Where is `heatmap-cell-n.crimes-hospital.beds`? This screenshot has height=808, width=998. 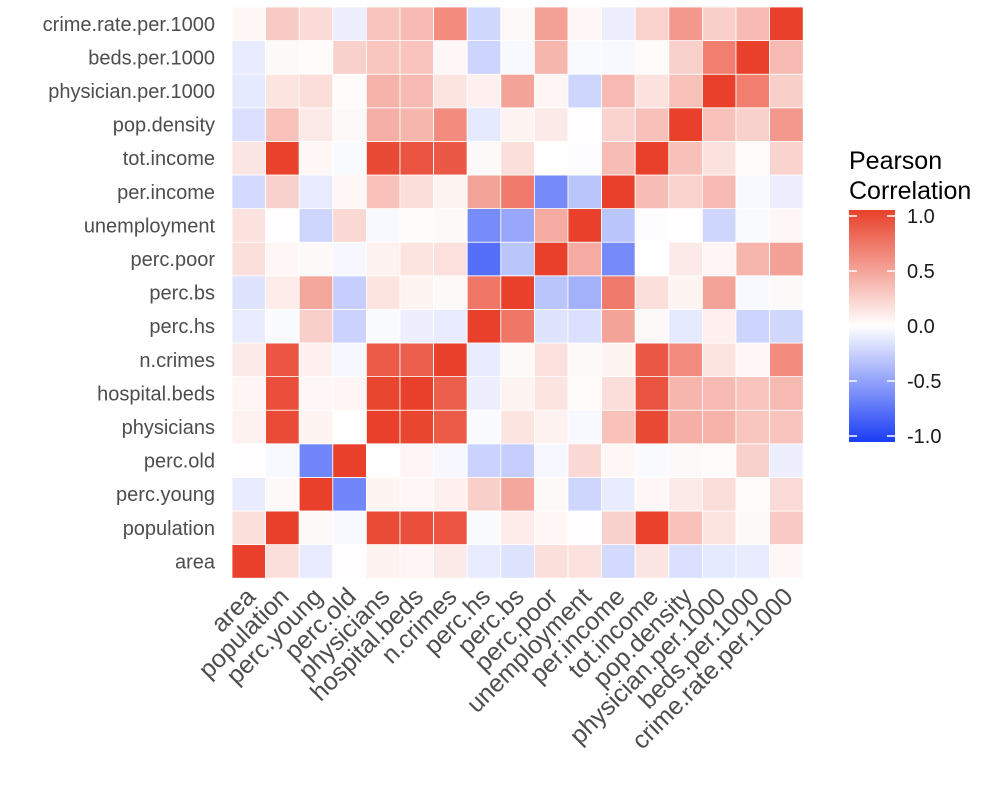 heatmap-cell-n.crimes-hospital.beds is located at coordinates (416, 359).